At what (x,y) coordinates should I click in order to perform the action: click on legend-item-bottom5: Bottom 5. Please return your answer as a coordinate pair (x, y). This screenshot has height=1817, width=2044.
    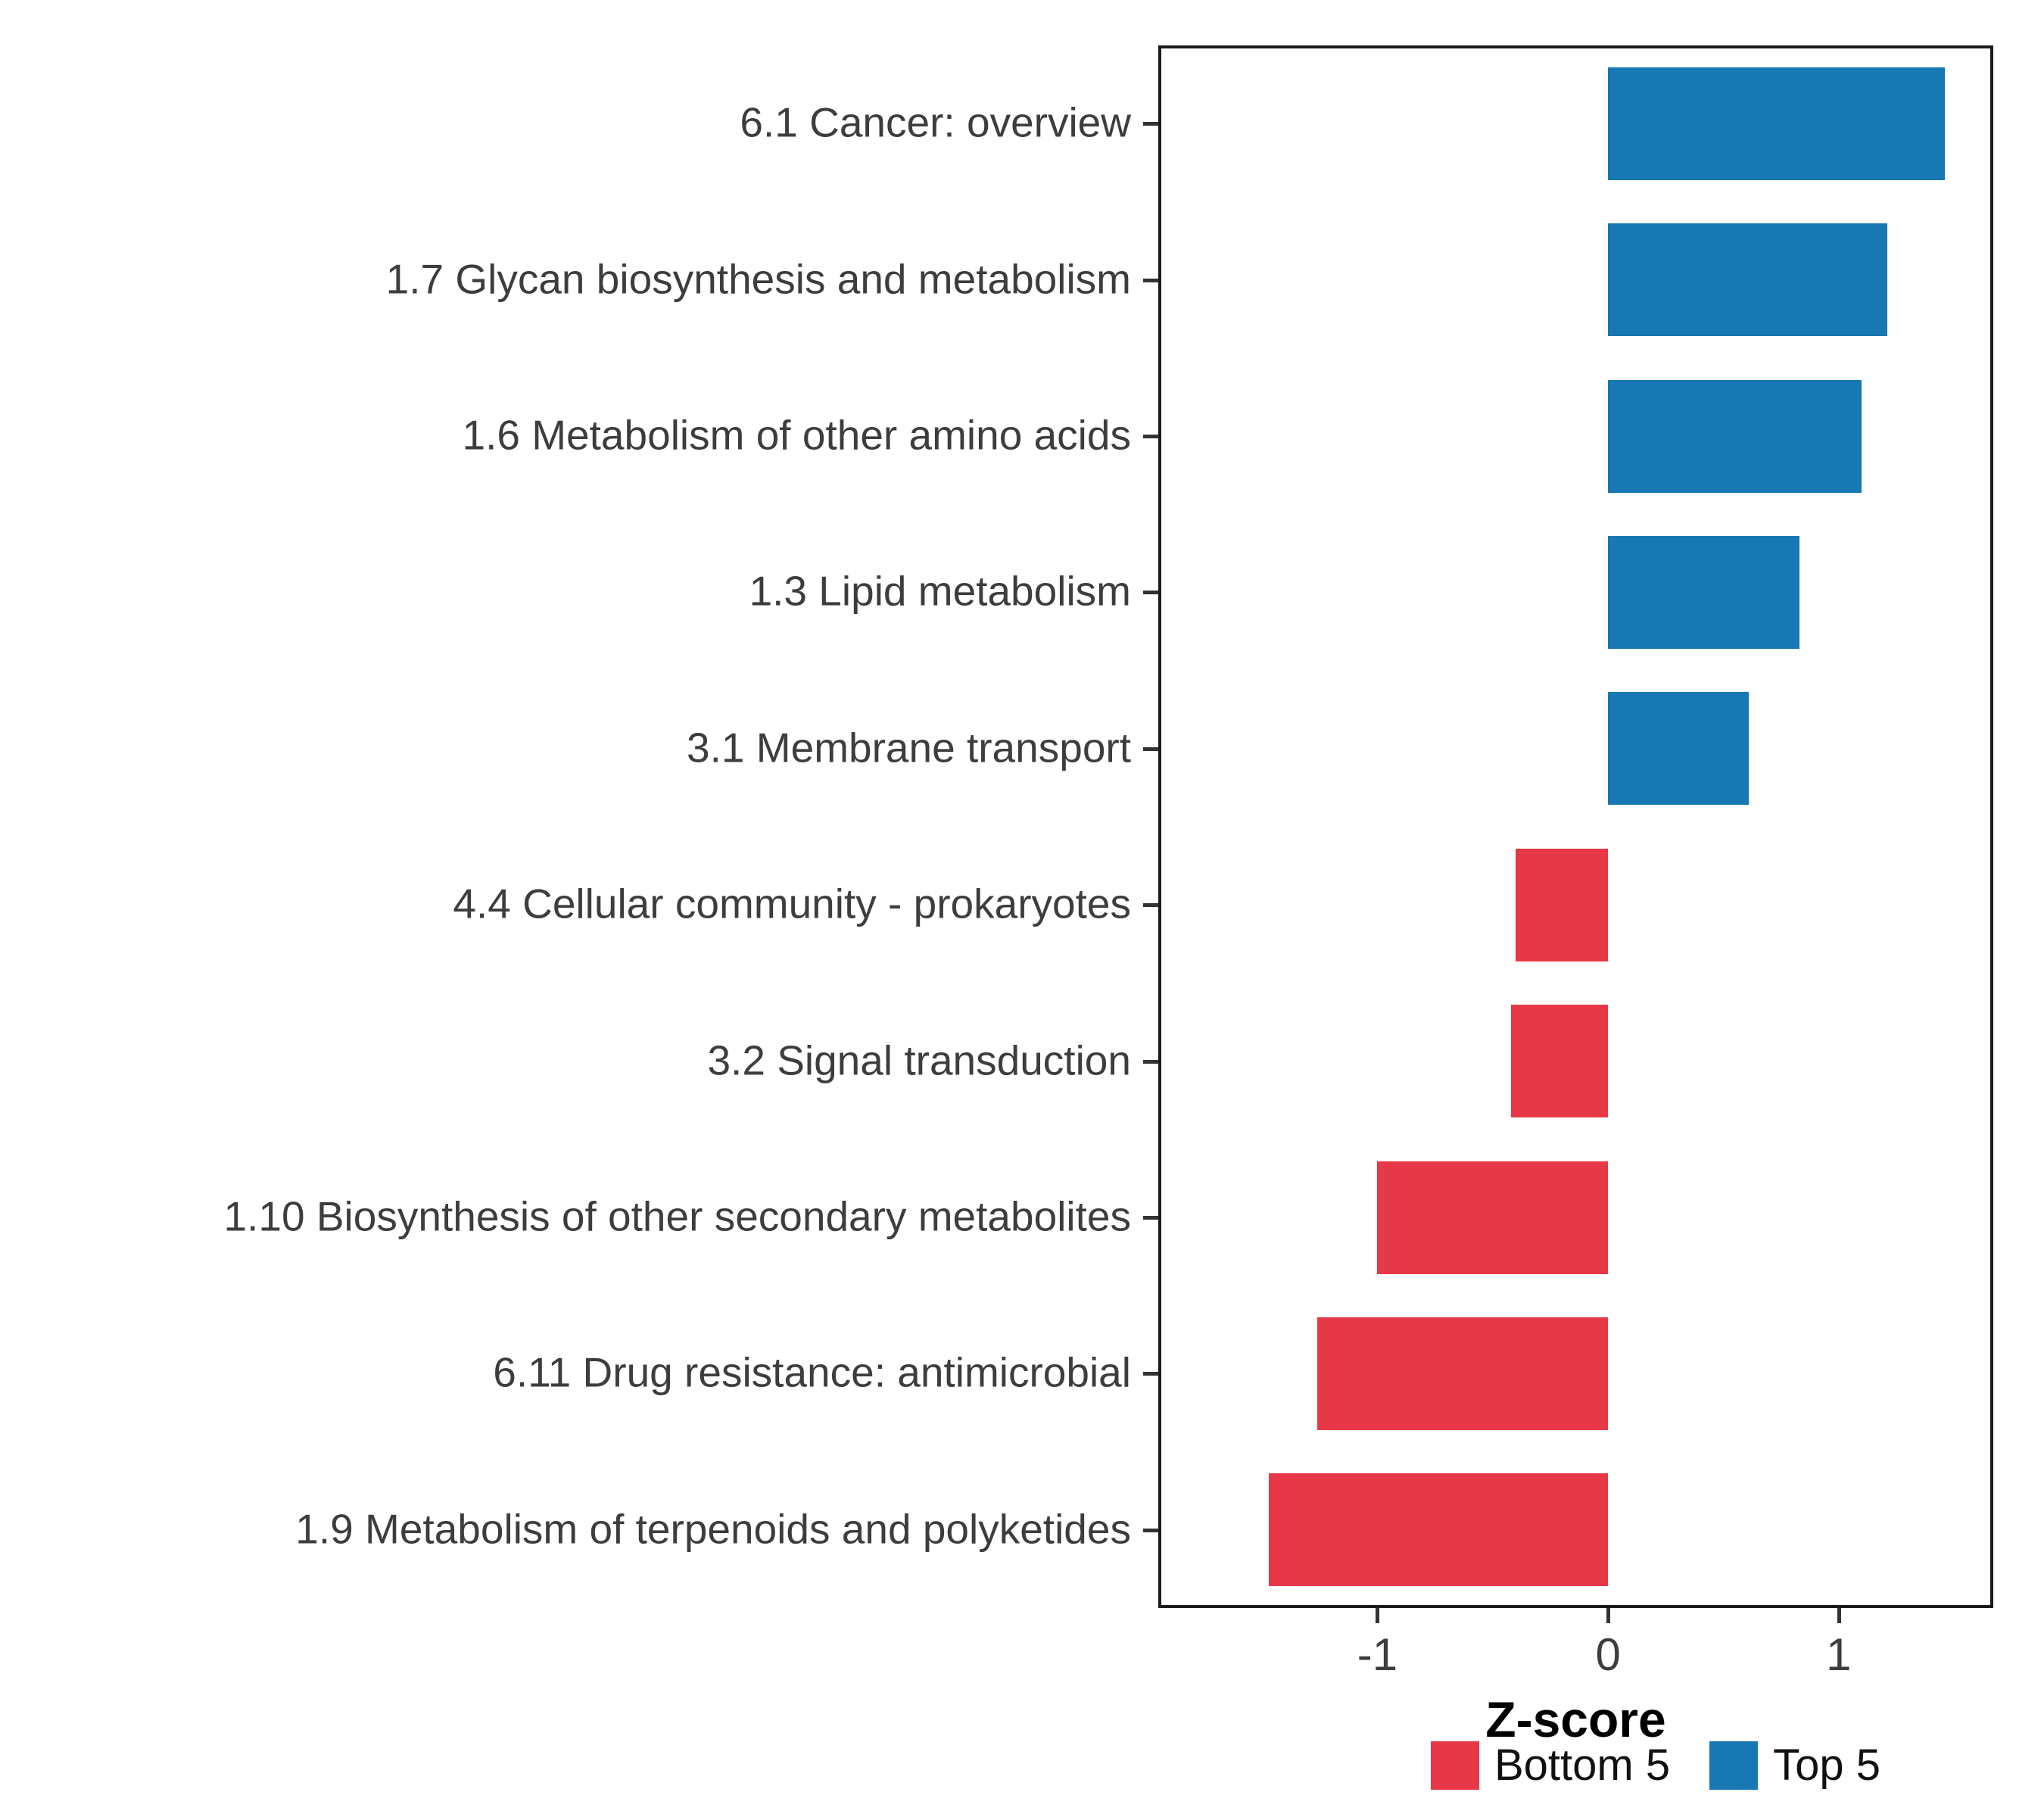
    Looking at the image, I should click on (1551, 1765).